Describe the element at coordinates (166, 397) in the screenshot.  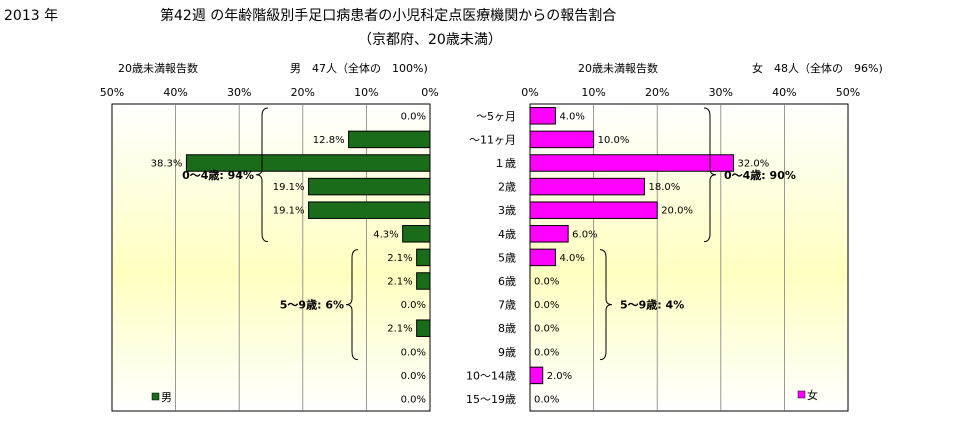
I see `male-legend-label: 男` at that location.